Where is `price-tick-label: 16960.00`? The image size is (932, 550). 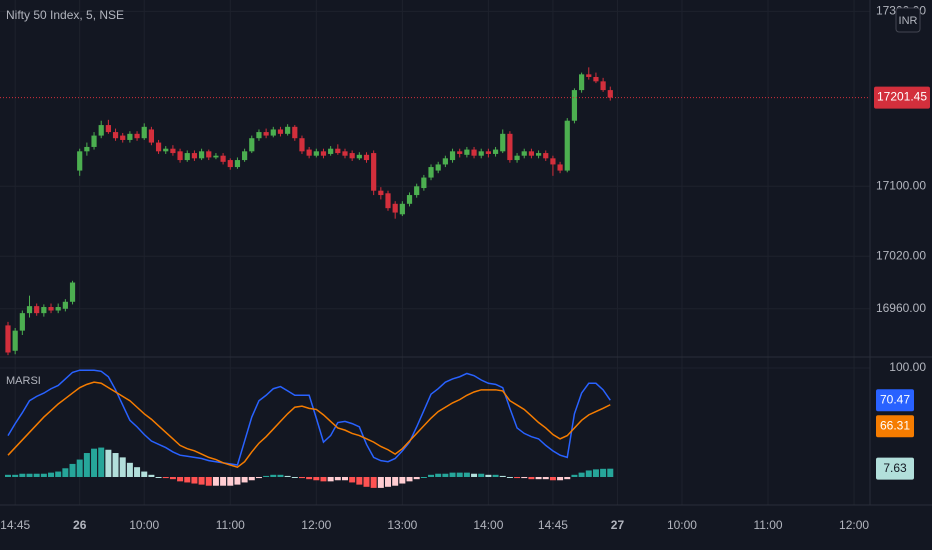
price-tick-label: 16960.00 is located at coordinates (901, 308).